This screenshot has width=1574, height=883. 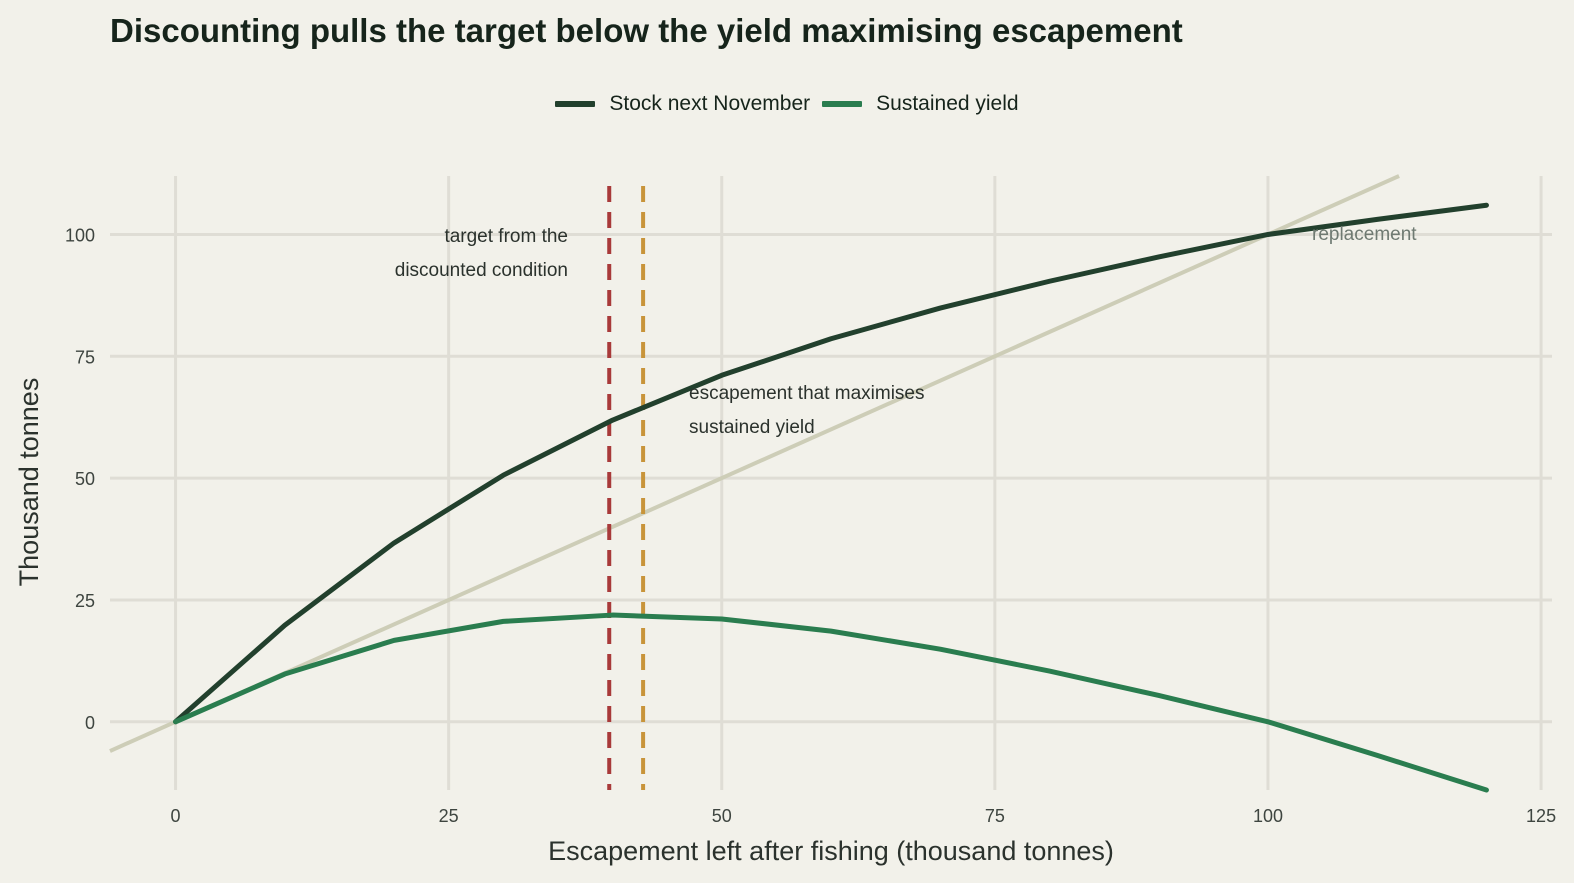 What do you see at coordinates (710, 103) in the screenshot?
I see `legend-label-stock: Stock next November` at bounding box center [710, 103].